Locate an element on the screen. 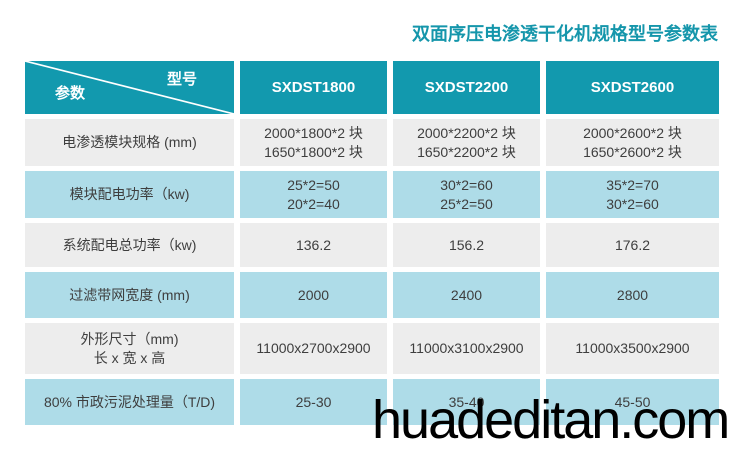 The image size is (744, 474). table-cell: 45-50 is located at coordinates (632, 402).